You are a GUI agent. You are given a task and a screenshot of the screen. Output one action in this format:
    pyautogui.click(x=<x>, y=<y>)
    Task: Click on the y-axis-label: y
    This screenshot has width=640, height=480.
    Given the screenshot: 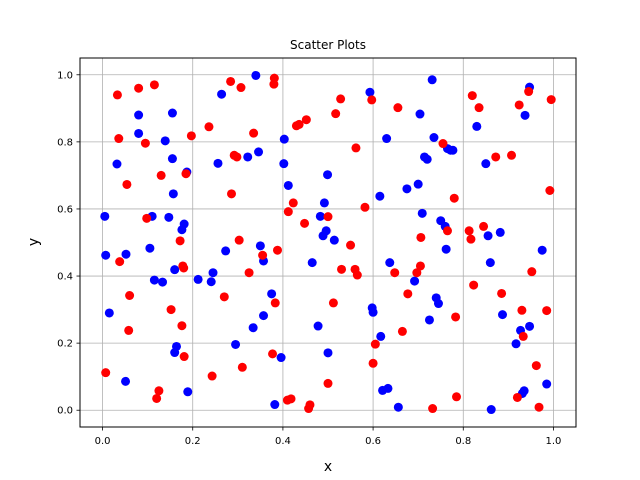 What is the action you would take?
    pyautogui.click(x=34, y=242)
    